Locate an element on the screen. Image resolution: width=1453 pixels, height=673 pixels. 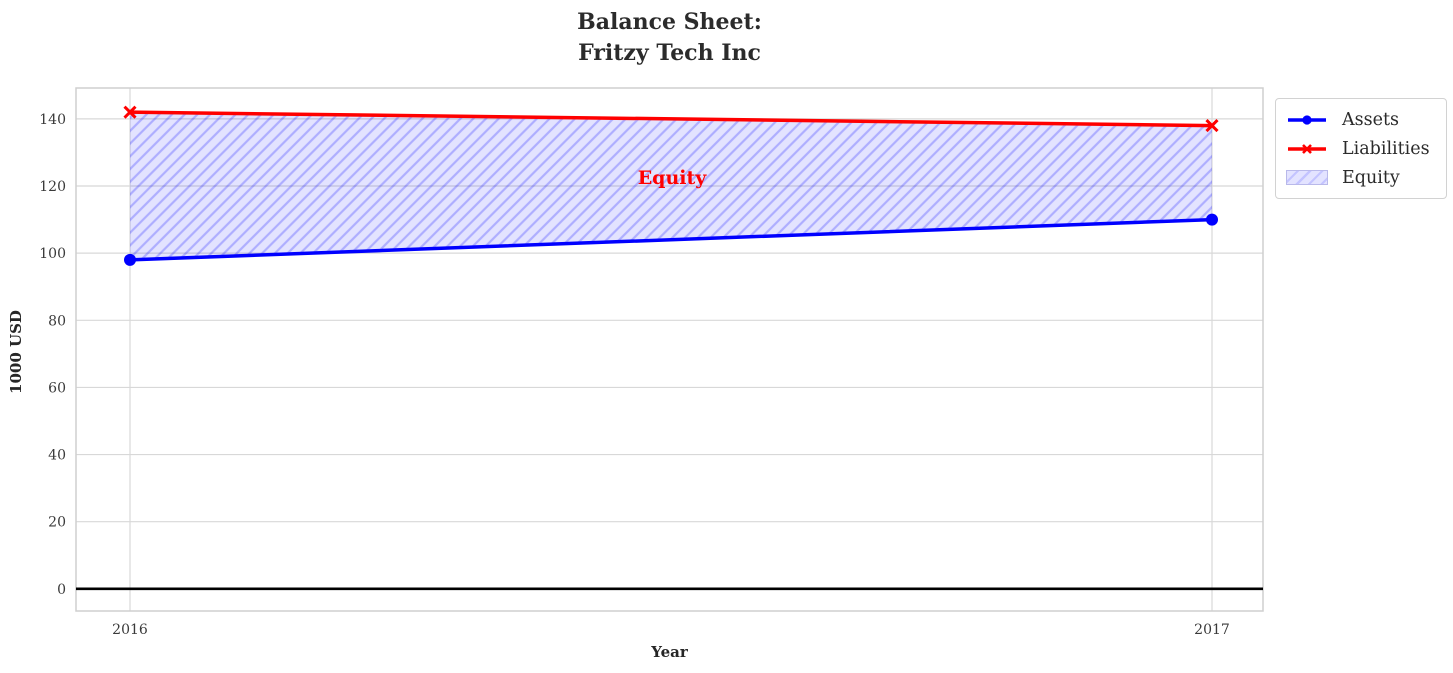
equity-area-annotation: Equity is located at coordinates (672, 178).